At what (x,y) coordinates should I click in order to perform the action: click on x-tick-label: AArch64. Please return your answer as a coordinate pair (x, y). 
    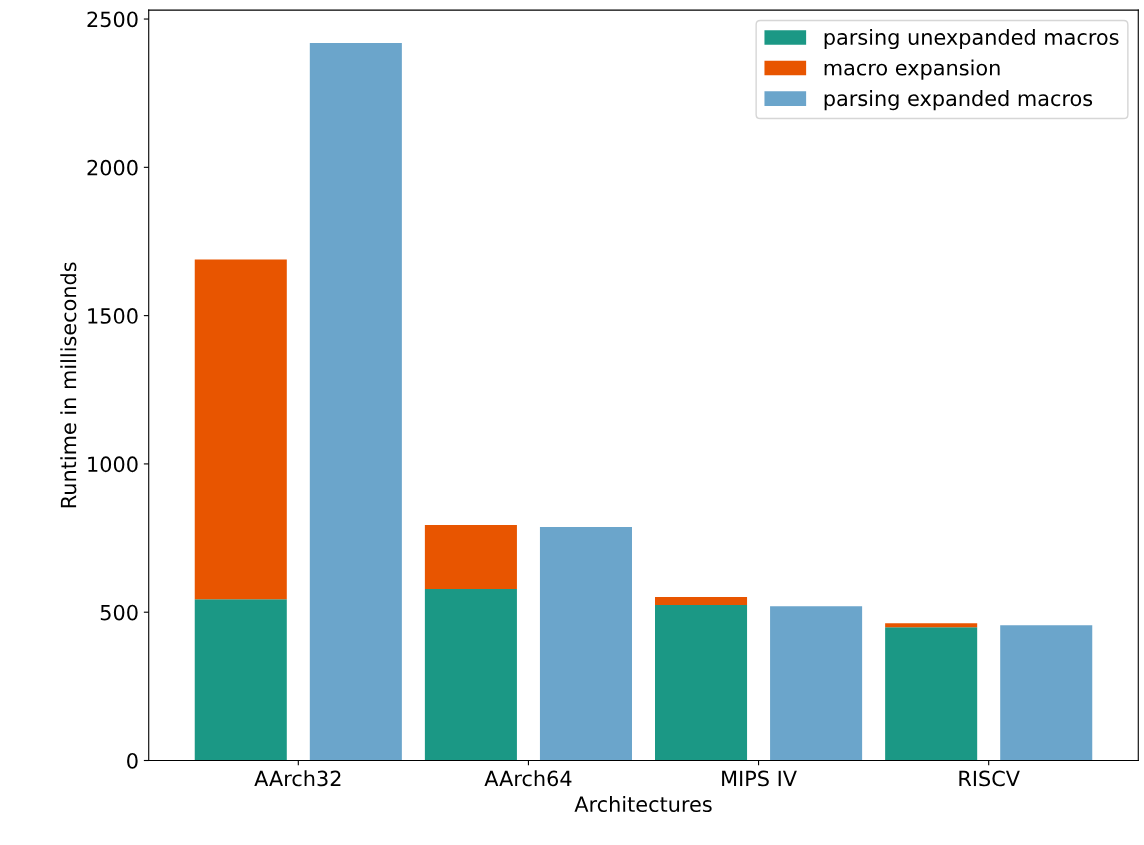
    Looking at the image, I should click on (528, 778).